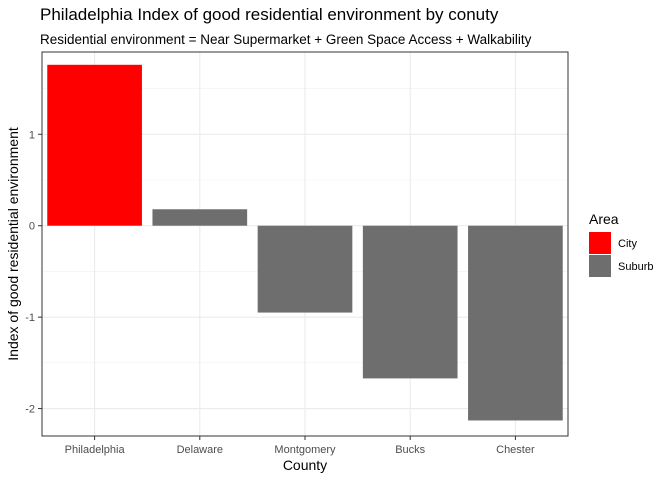 This screenshot has height=480, width=672. Describe the element at coordinates (410, 302) in the screenshot. I see `bar-bucks` at that location.